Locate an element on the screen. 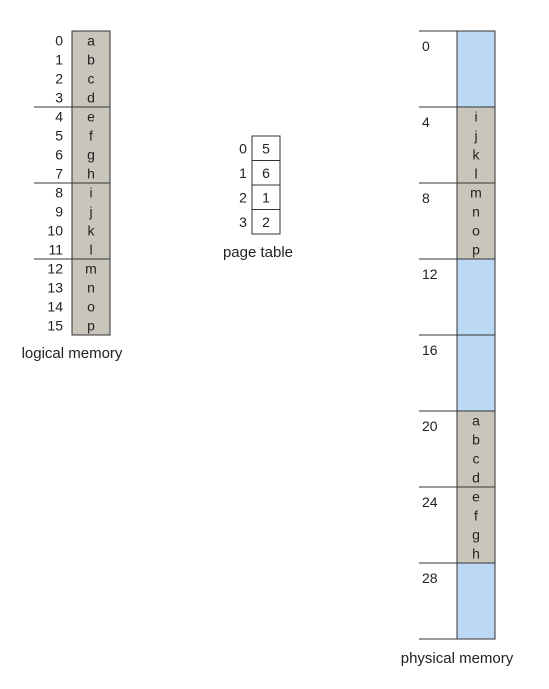 The image size is (549, 689). logical-byte: a is located at coordinates (91, 41).